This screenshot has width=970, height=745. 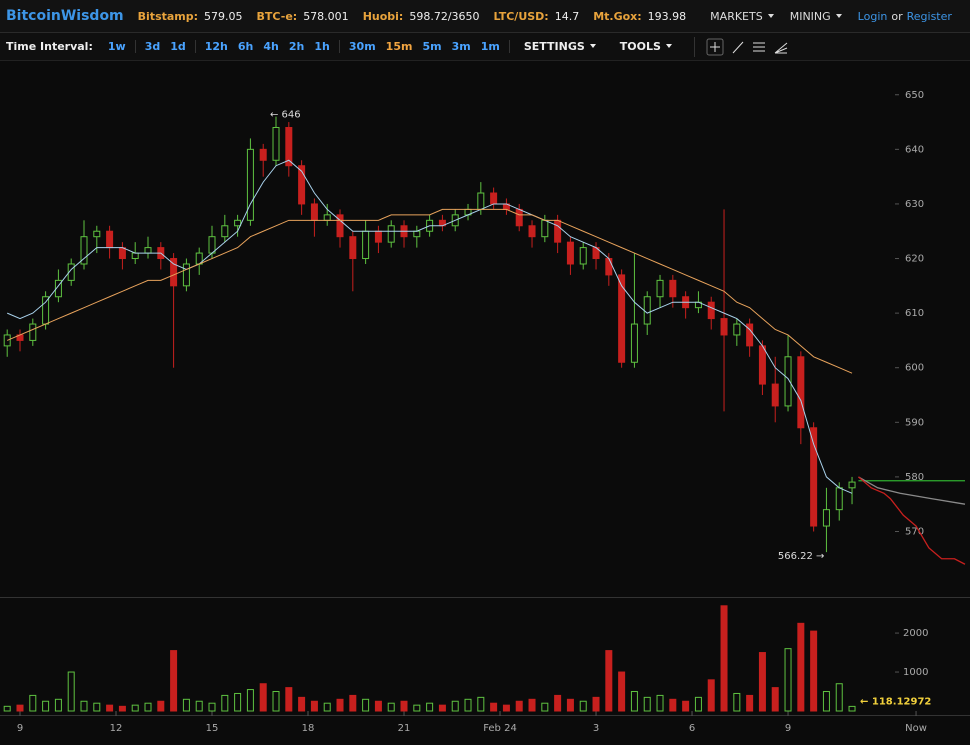 I want to click on y-tick-label: 640, so click(x=914, y=149).